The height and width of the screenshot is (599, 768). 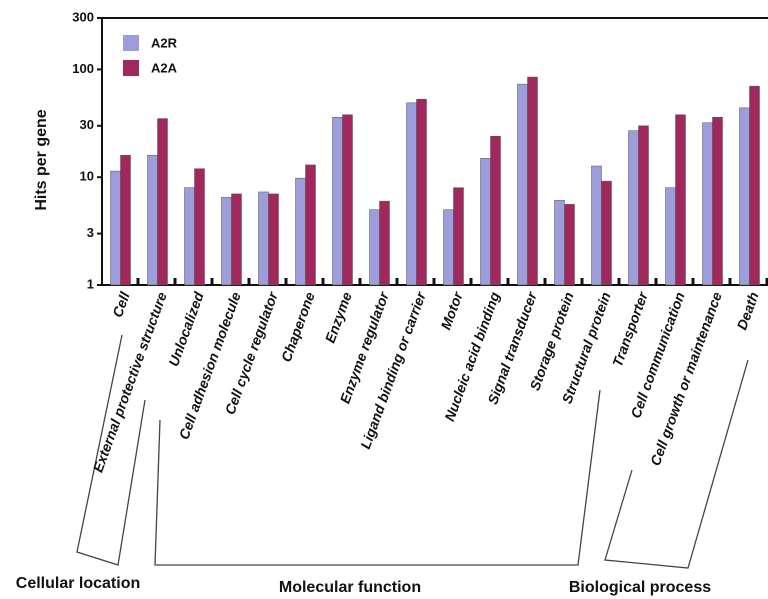 What do you see at coordinates (78, 583) in the screenshot?
I see `group-label: Cellular location` at bounding box center [78, 583].